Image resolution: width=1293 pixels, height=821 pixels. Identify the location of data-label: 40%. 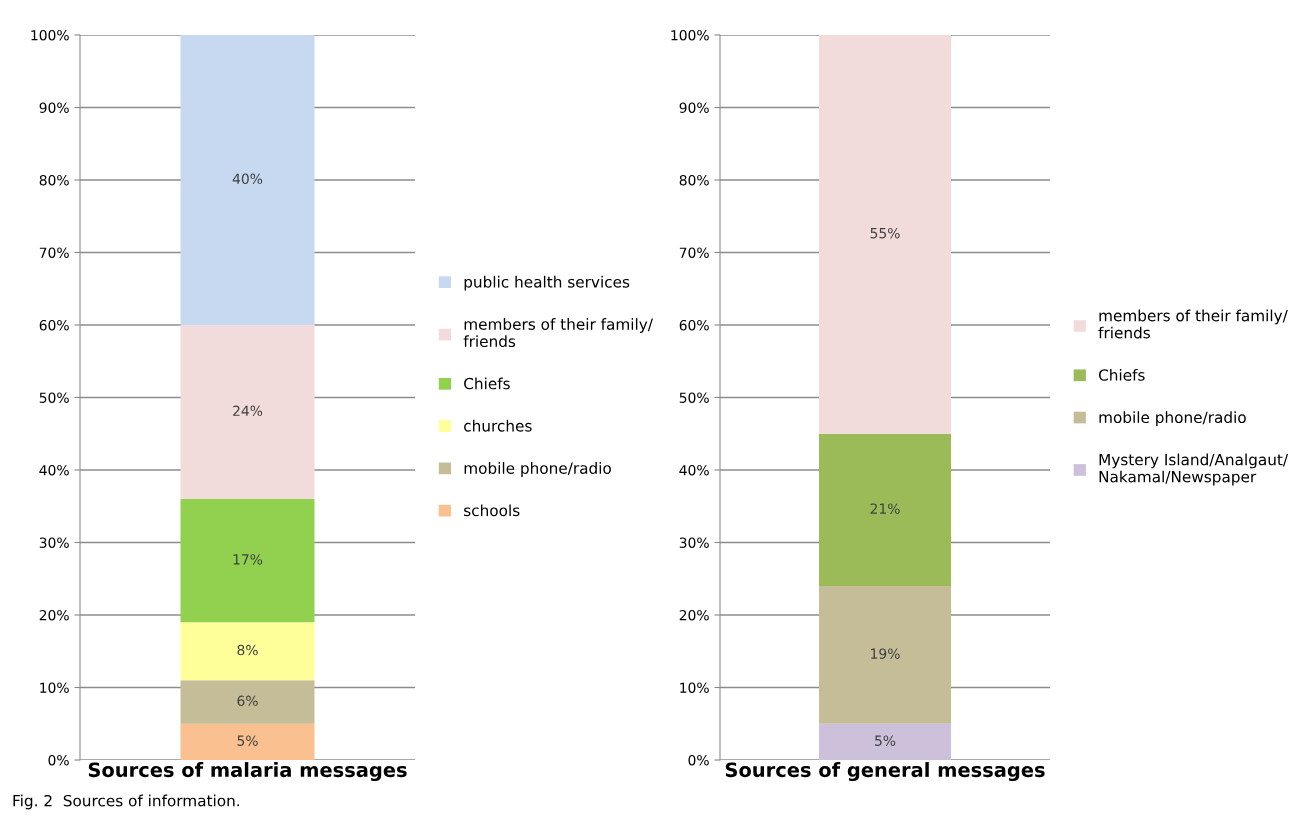
(247, 179).